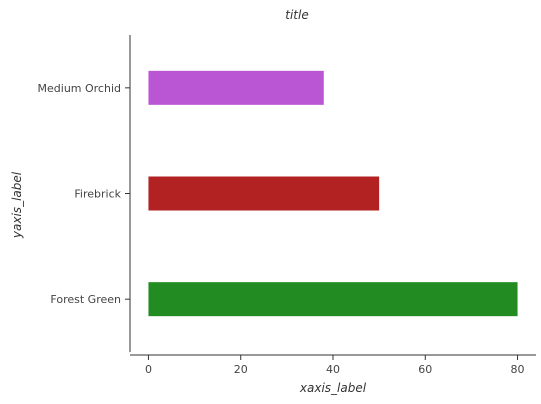 Image resolution: width=541 pixels, height=404 pixels. Describe the element at coordinates (85, 299) in the screenshot. I see `y-tick-label-forest-green: Forest Green` at that location.